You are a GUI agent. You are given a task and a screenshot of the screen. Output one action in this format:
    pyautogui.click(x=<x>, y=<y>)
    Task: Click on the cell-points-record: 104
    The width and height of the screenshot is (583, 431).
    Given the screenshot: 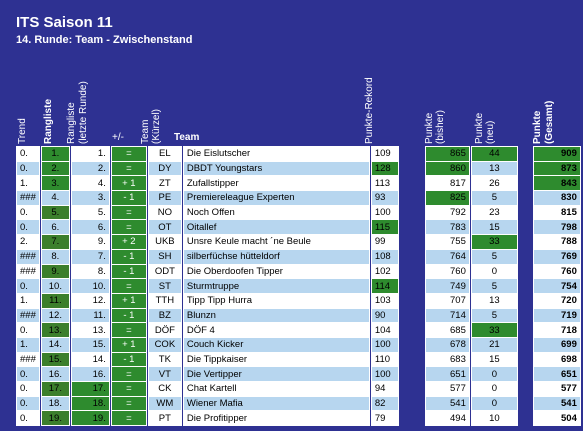 What is the action you would take?
    pyautogui.click(x=384, y=330)
    